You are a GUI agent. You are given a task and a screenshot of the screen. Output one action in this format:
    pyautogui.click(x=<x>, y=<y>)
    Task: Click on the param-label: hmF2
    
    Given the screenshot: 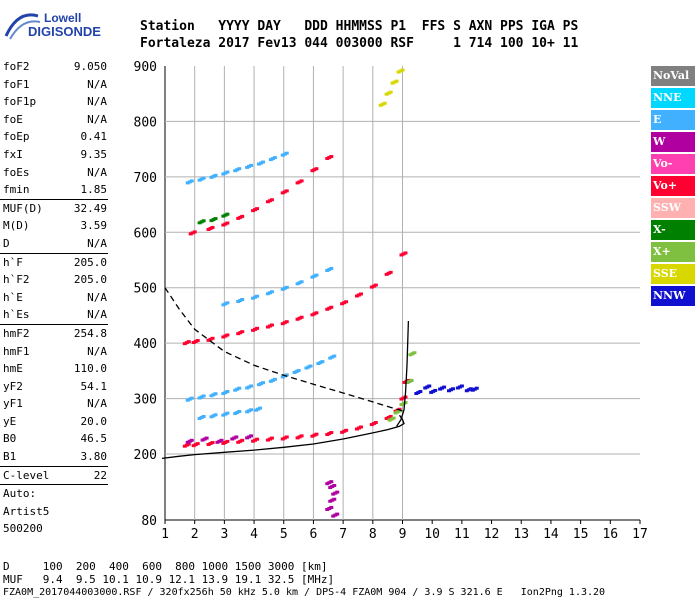 What is the action you would take?
    pyautogui.click(x=16, y=333)
    